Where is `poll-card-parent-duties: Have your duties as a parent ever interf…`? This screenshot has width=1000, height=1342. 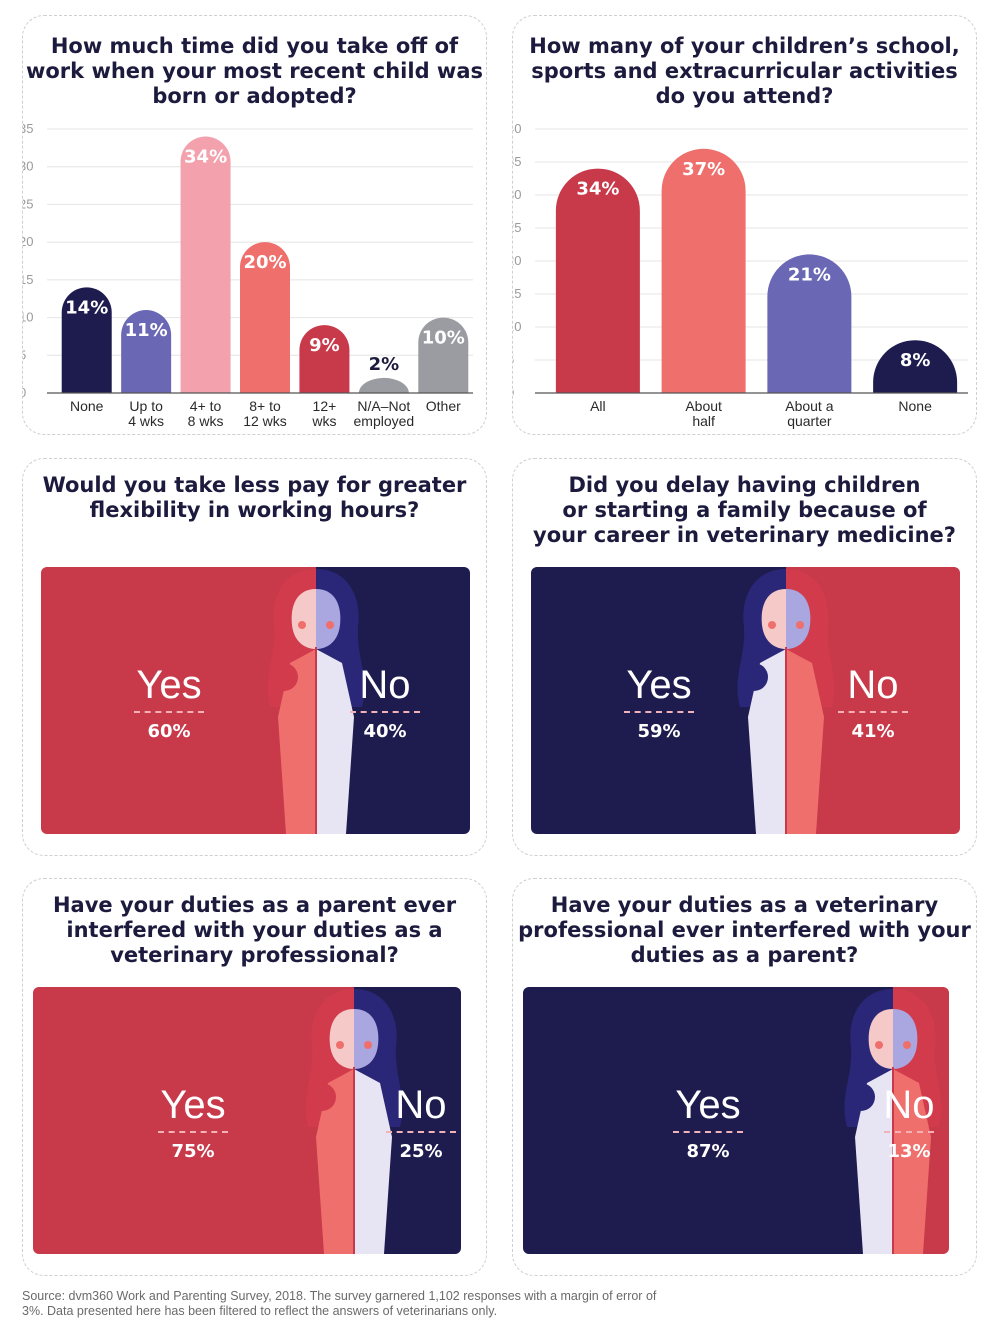 poll-card-parent-duties: Have your duties as a parent ever interf… is located at coordinates (254, 1077).